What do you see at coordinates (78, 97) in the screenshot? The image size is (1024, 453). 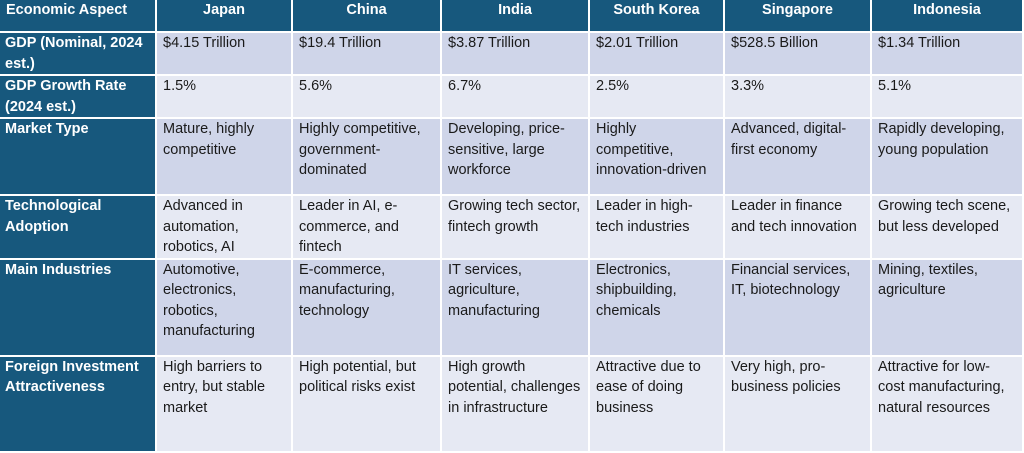 I see `row-label-gdp-growth: GDP Growth Rate (2024 est.)` at bounding box center [78, 97].